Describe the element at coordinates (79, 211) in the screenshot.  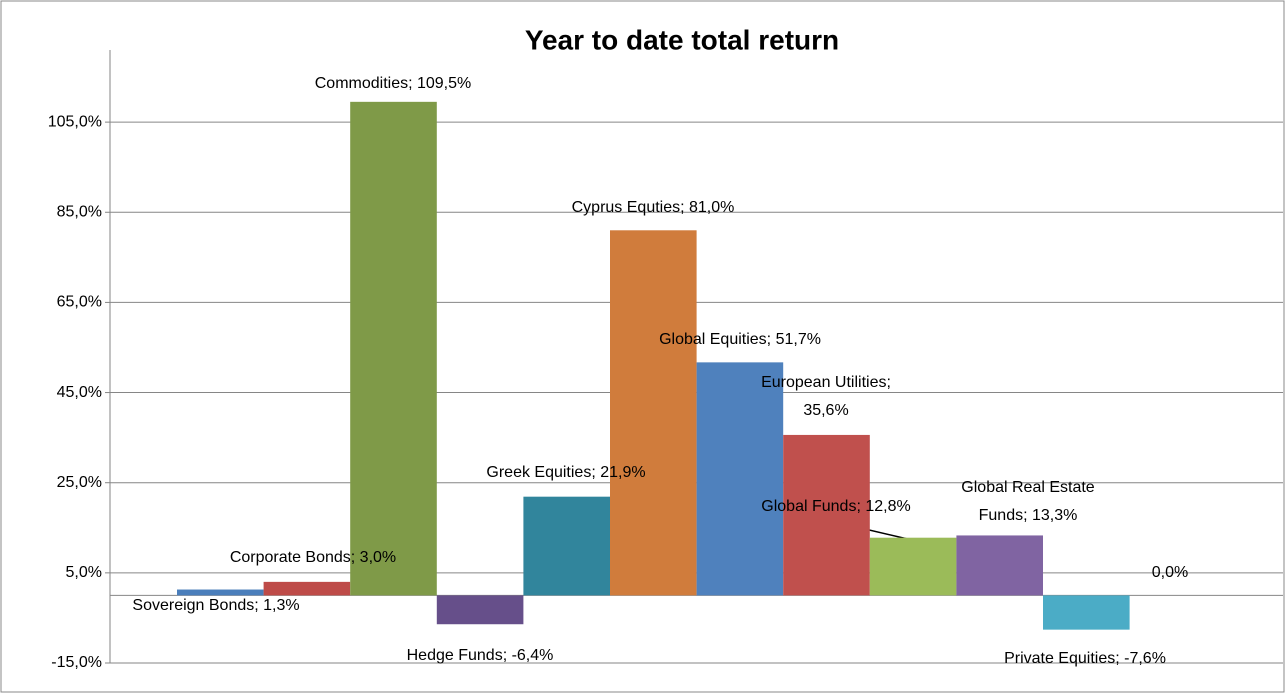
I see `y-tick-label: 85,0%` at that location.